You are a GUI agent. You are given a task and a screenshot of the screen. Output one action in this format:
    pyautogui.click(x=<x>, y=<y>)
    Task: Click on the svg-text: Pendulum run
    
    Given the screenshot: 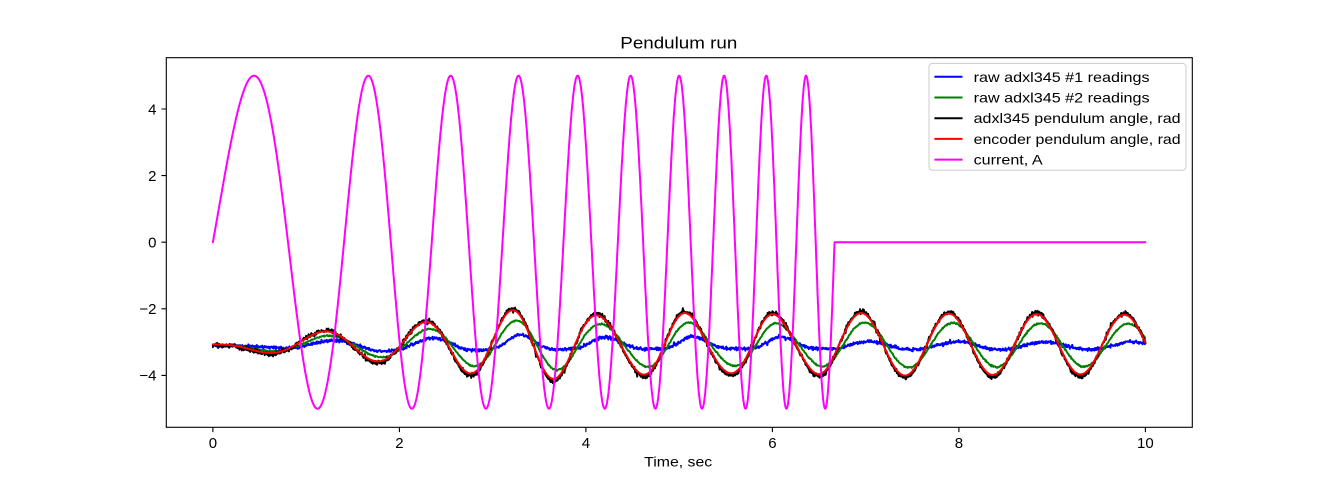 What is the action you would take?
    pyautogui.click(x=678, y=43)
    